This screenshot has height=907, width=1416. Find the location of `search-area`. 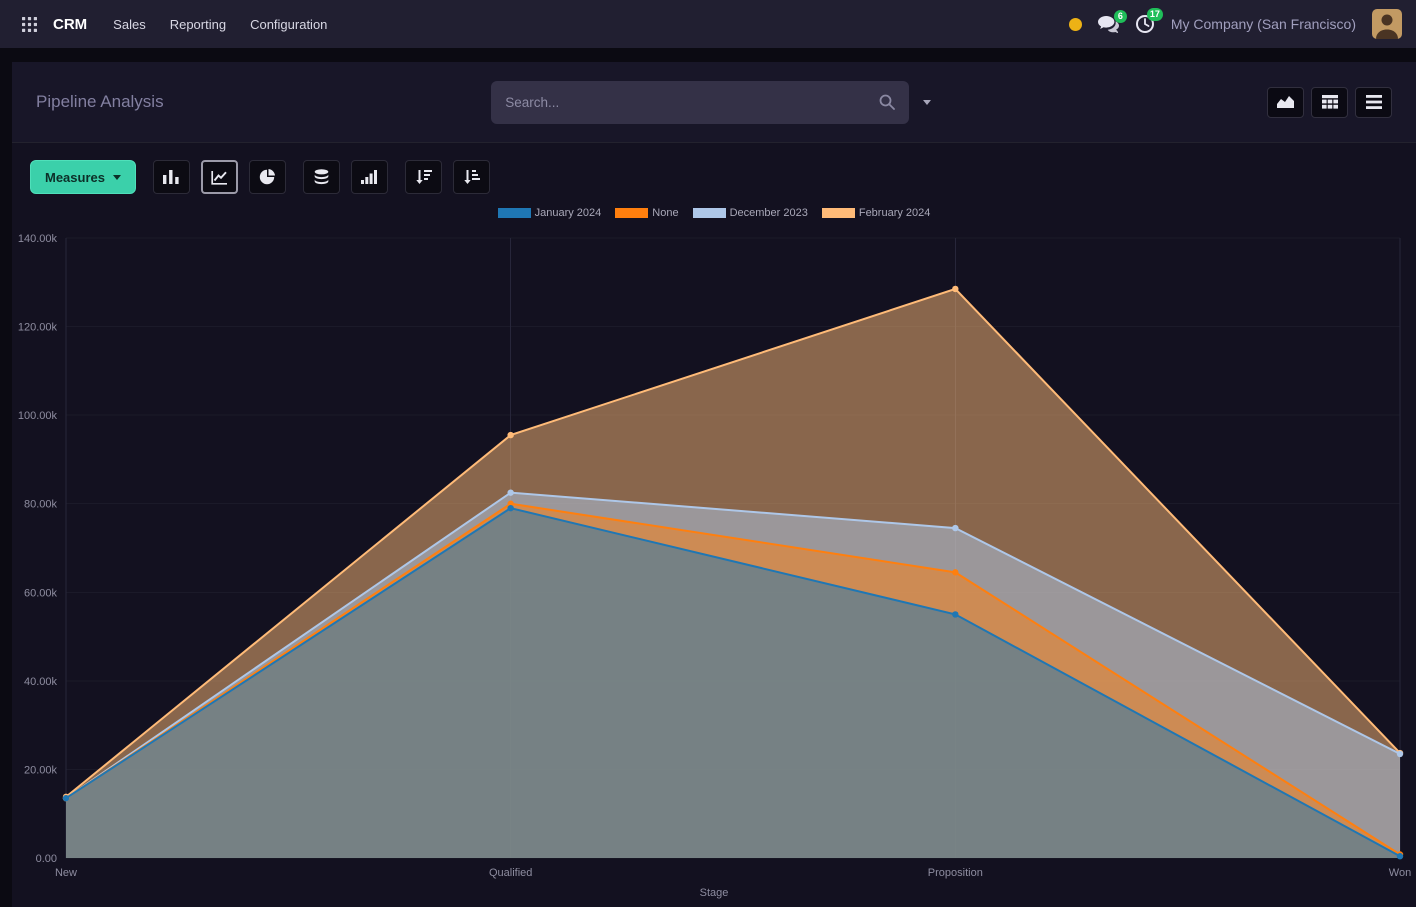

search-area is located at coordinates (715, 102).